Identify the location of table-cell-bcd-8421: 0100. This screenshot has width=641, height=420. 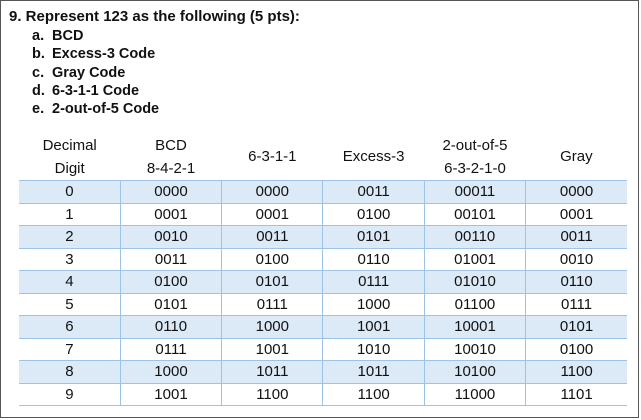
(171, 281).